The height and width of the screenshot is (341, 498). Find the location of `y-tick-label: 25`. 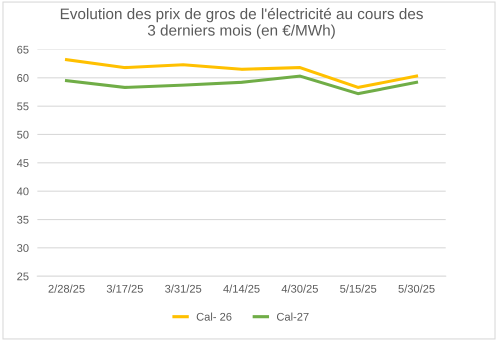

y-tick-label: 25 is located at coordinates (23, 276).